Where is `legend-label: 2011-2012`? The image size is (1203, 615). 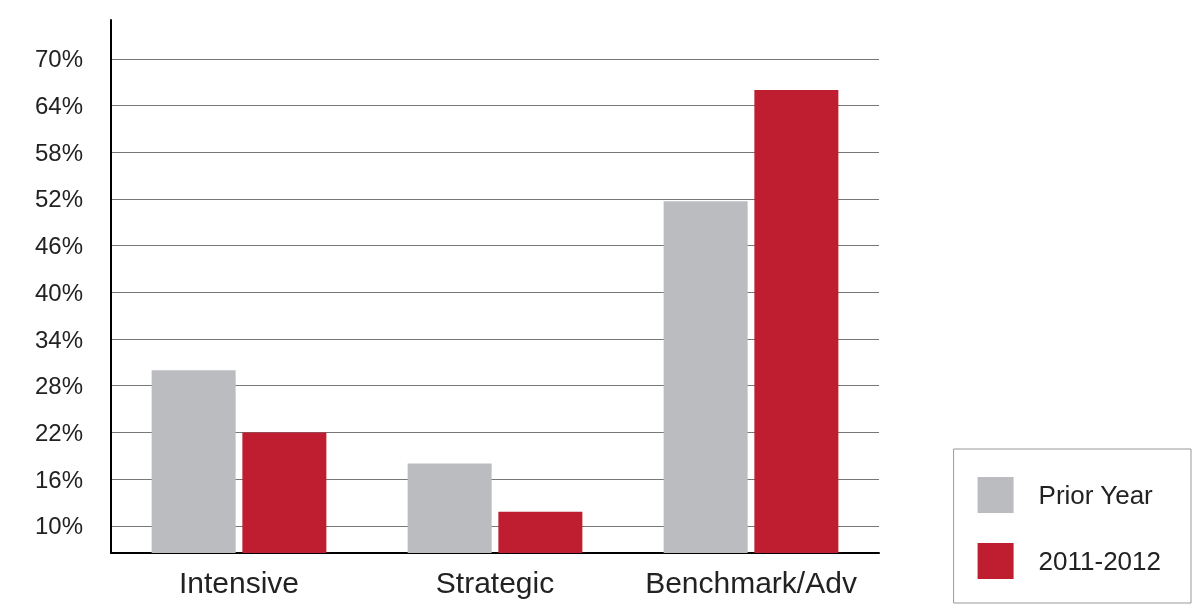
legend-label: 2011-2012 is located at coordinates (1100, 561).